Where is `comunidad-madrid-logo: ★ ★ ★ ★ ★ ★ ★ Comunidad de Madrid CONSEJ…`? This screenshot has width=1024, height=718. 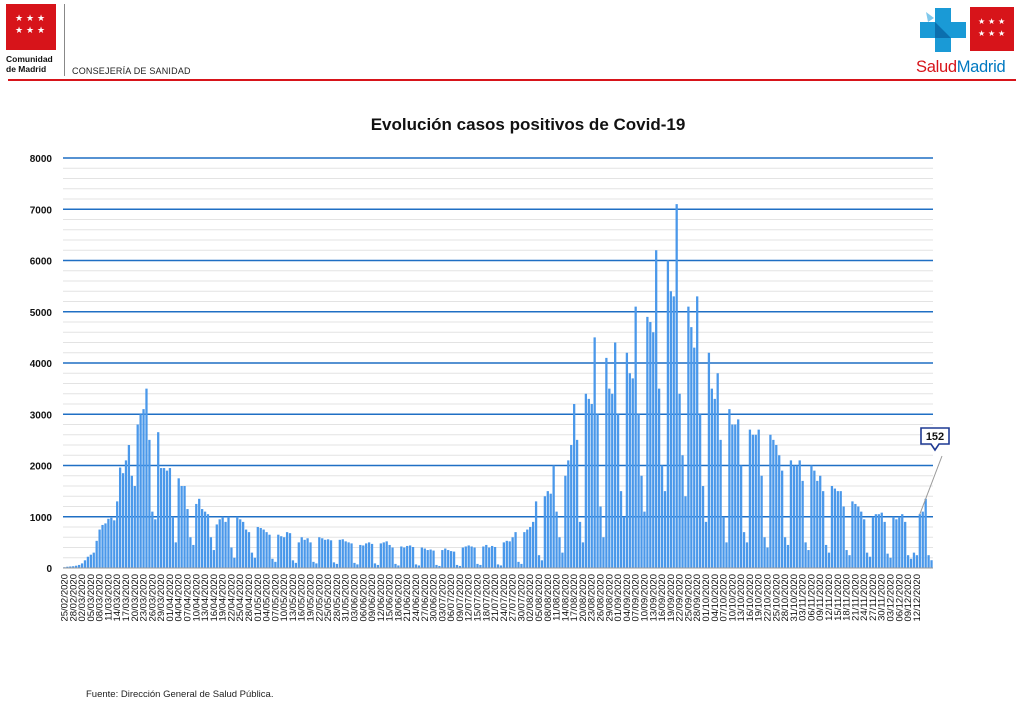 comunidad-madrid-logo: ★ ★ ★ ★ ★ ★ ★ Comunidad de Madrid CONSEJ… is located at coordinates (106, 41).